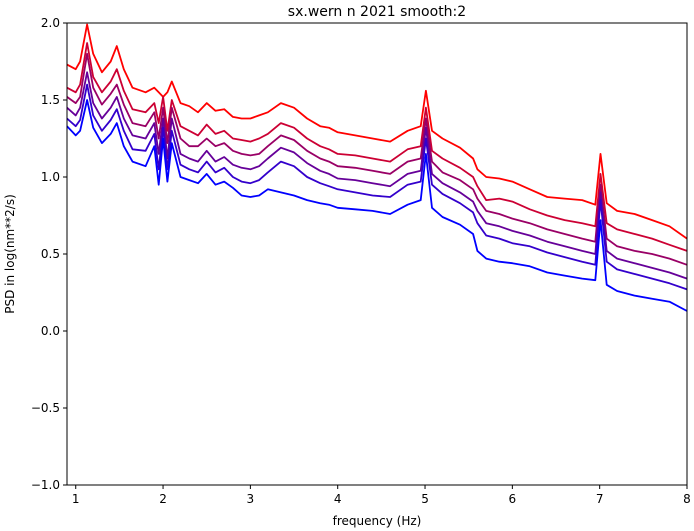  What do you see at coordinates (45, 408) in the screenshot?
I see `y-tick-label: −0.5` at bounding box center [45, 408].